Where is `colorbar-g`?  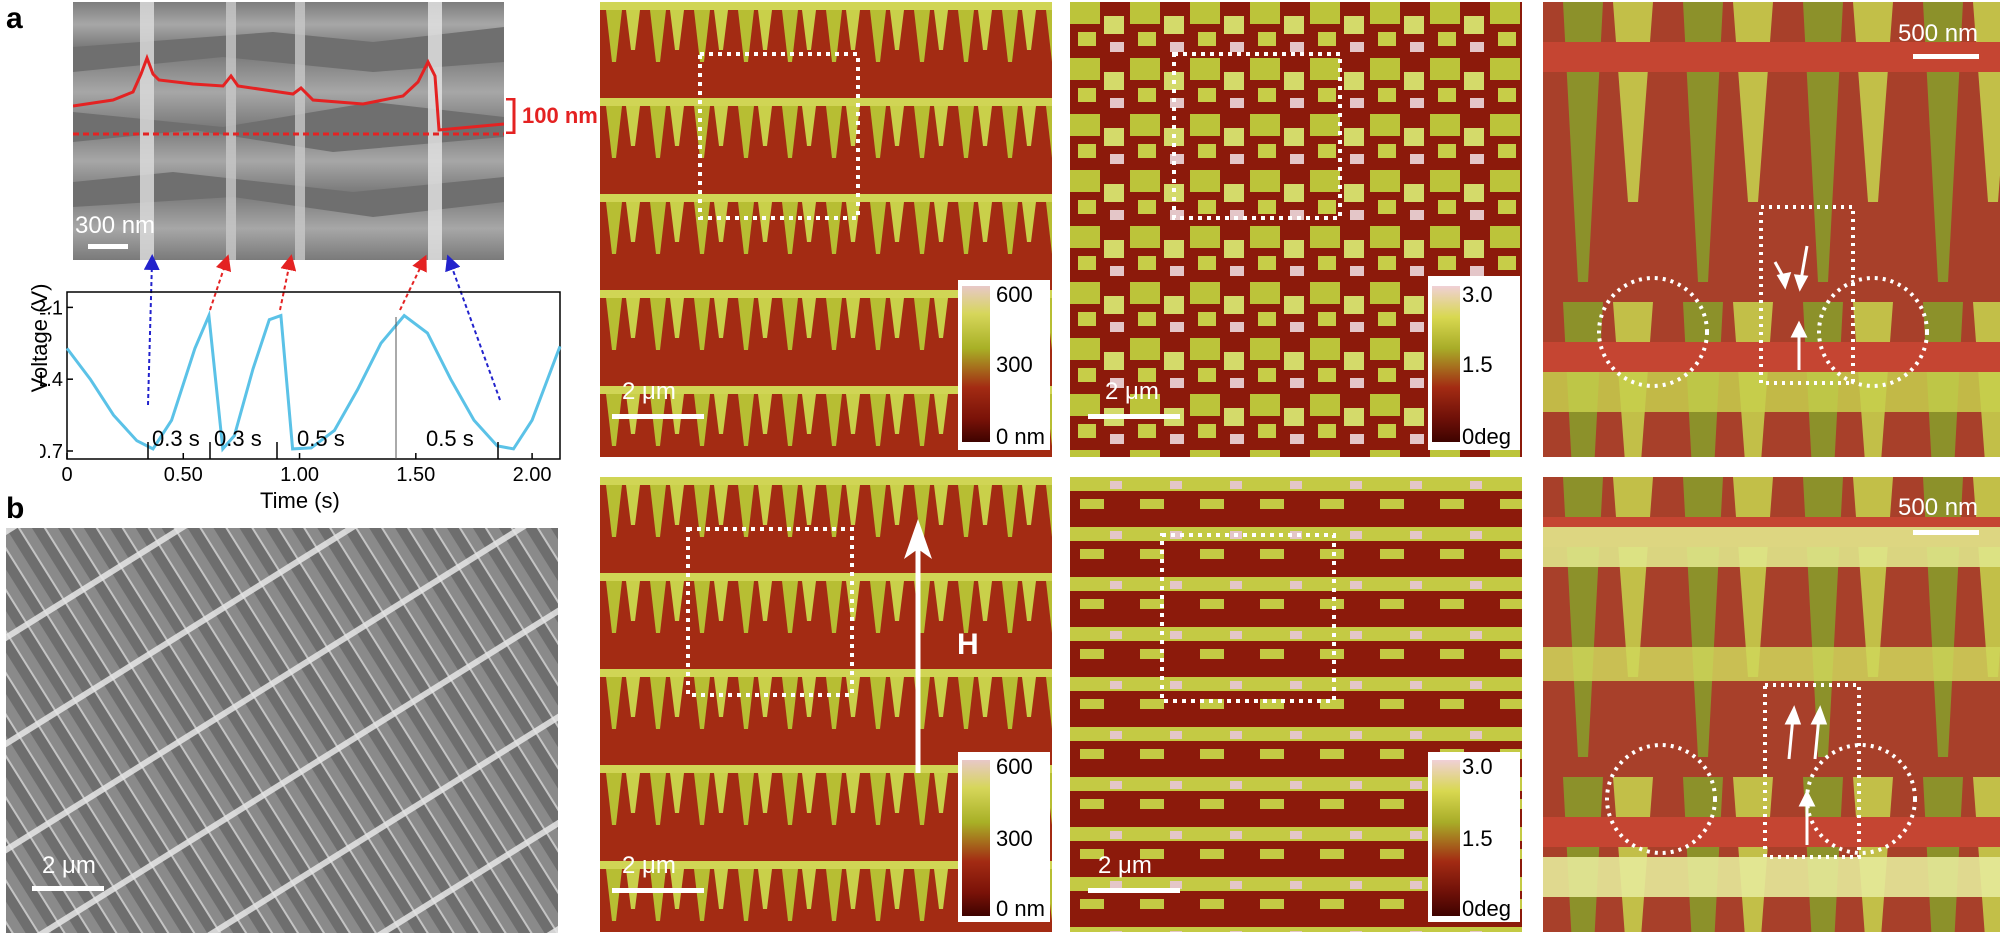
colorbar-g is located at coordinates (1446, 838).